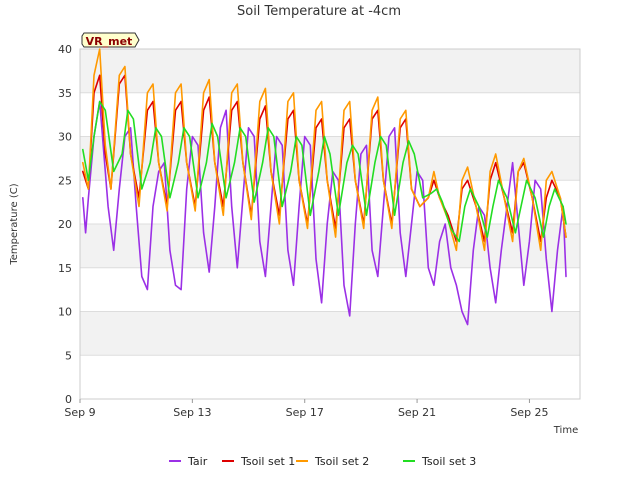  Describe the element at coordinates (305, 412) in the screenshot. I see `x-tick-label: Sep 17` at that location.